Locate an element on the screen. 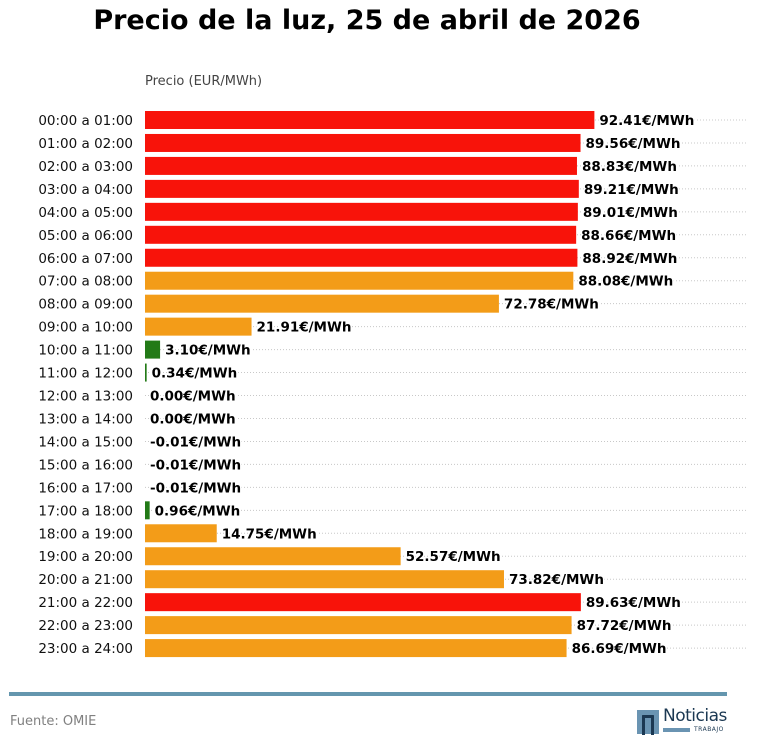 This screenshot has height=755, width=758. value-label: 87.72€/MWh is located at coordinates (624, 626).